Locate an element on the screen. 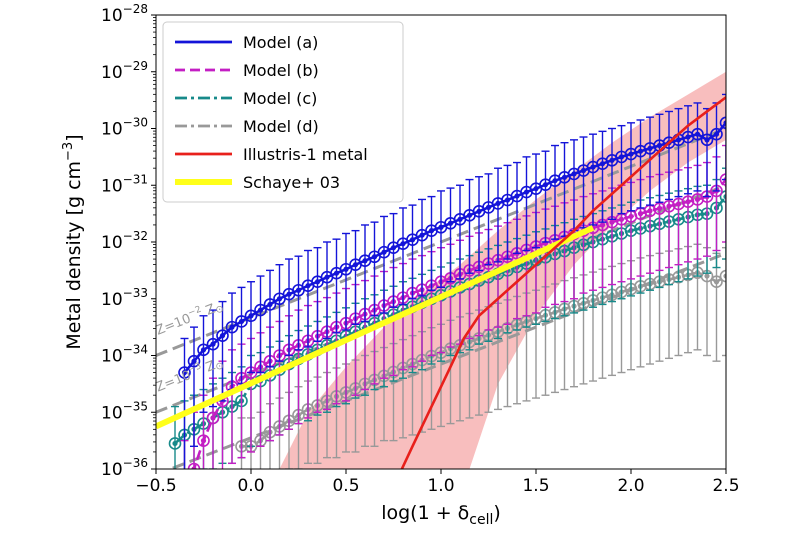 This screenshot has width=800, height=533. y-tick-exponent: −33 is located at coordinates (135, 293).